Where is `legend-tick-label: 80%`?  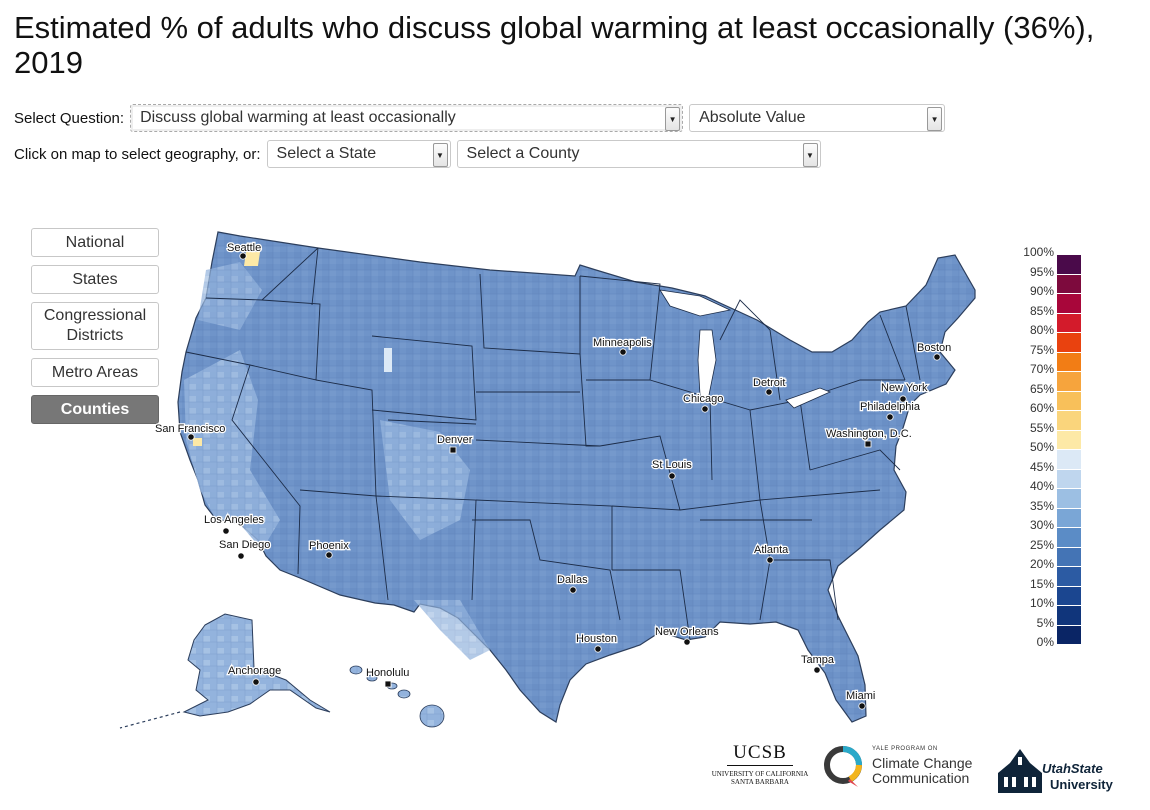 legend-tick-label: 80% is located at coordinates (1041, 330).